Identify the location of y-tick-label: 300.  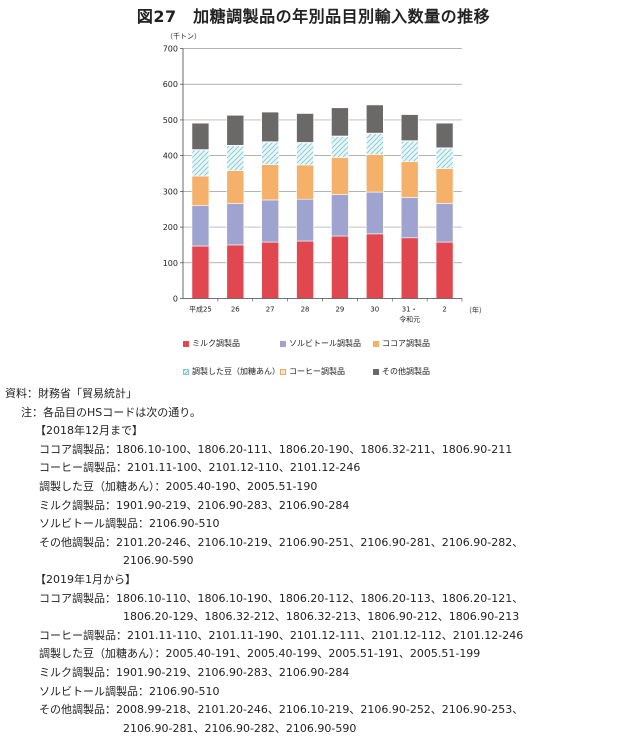
(170, 191).